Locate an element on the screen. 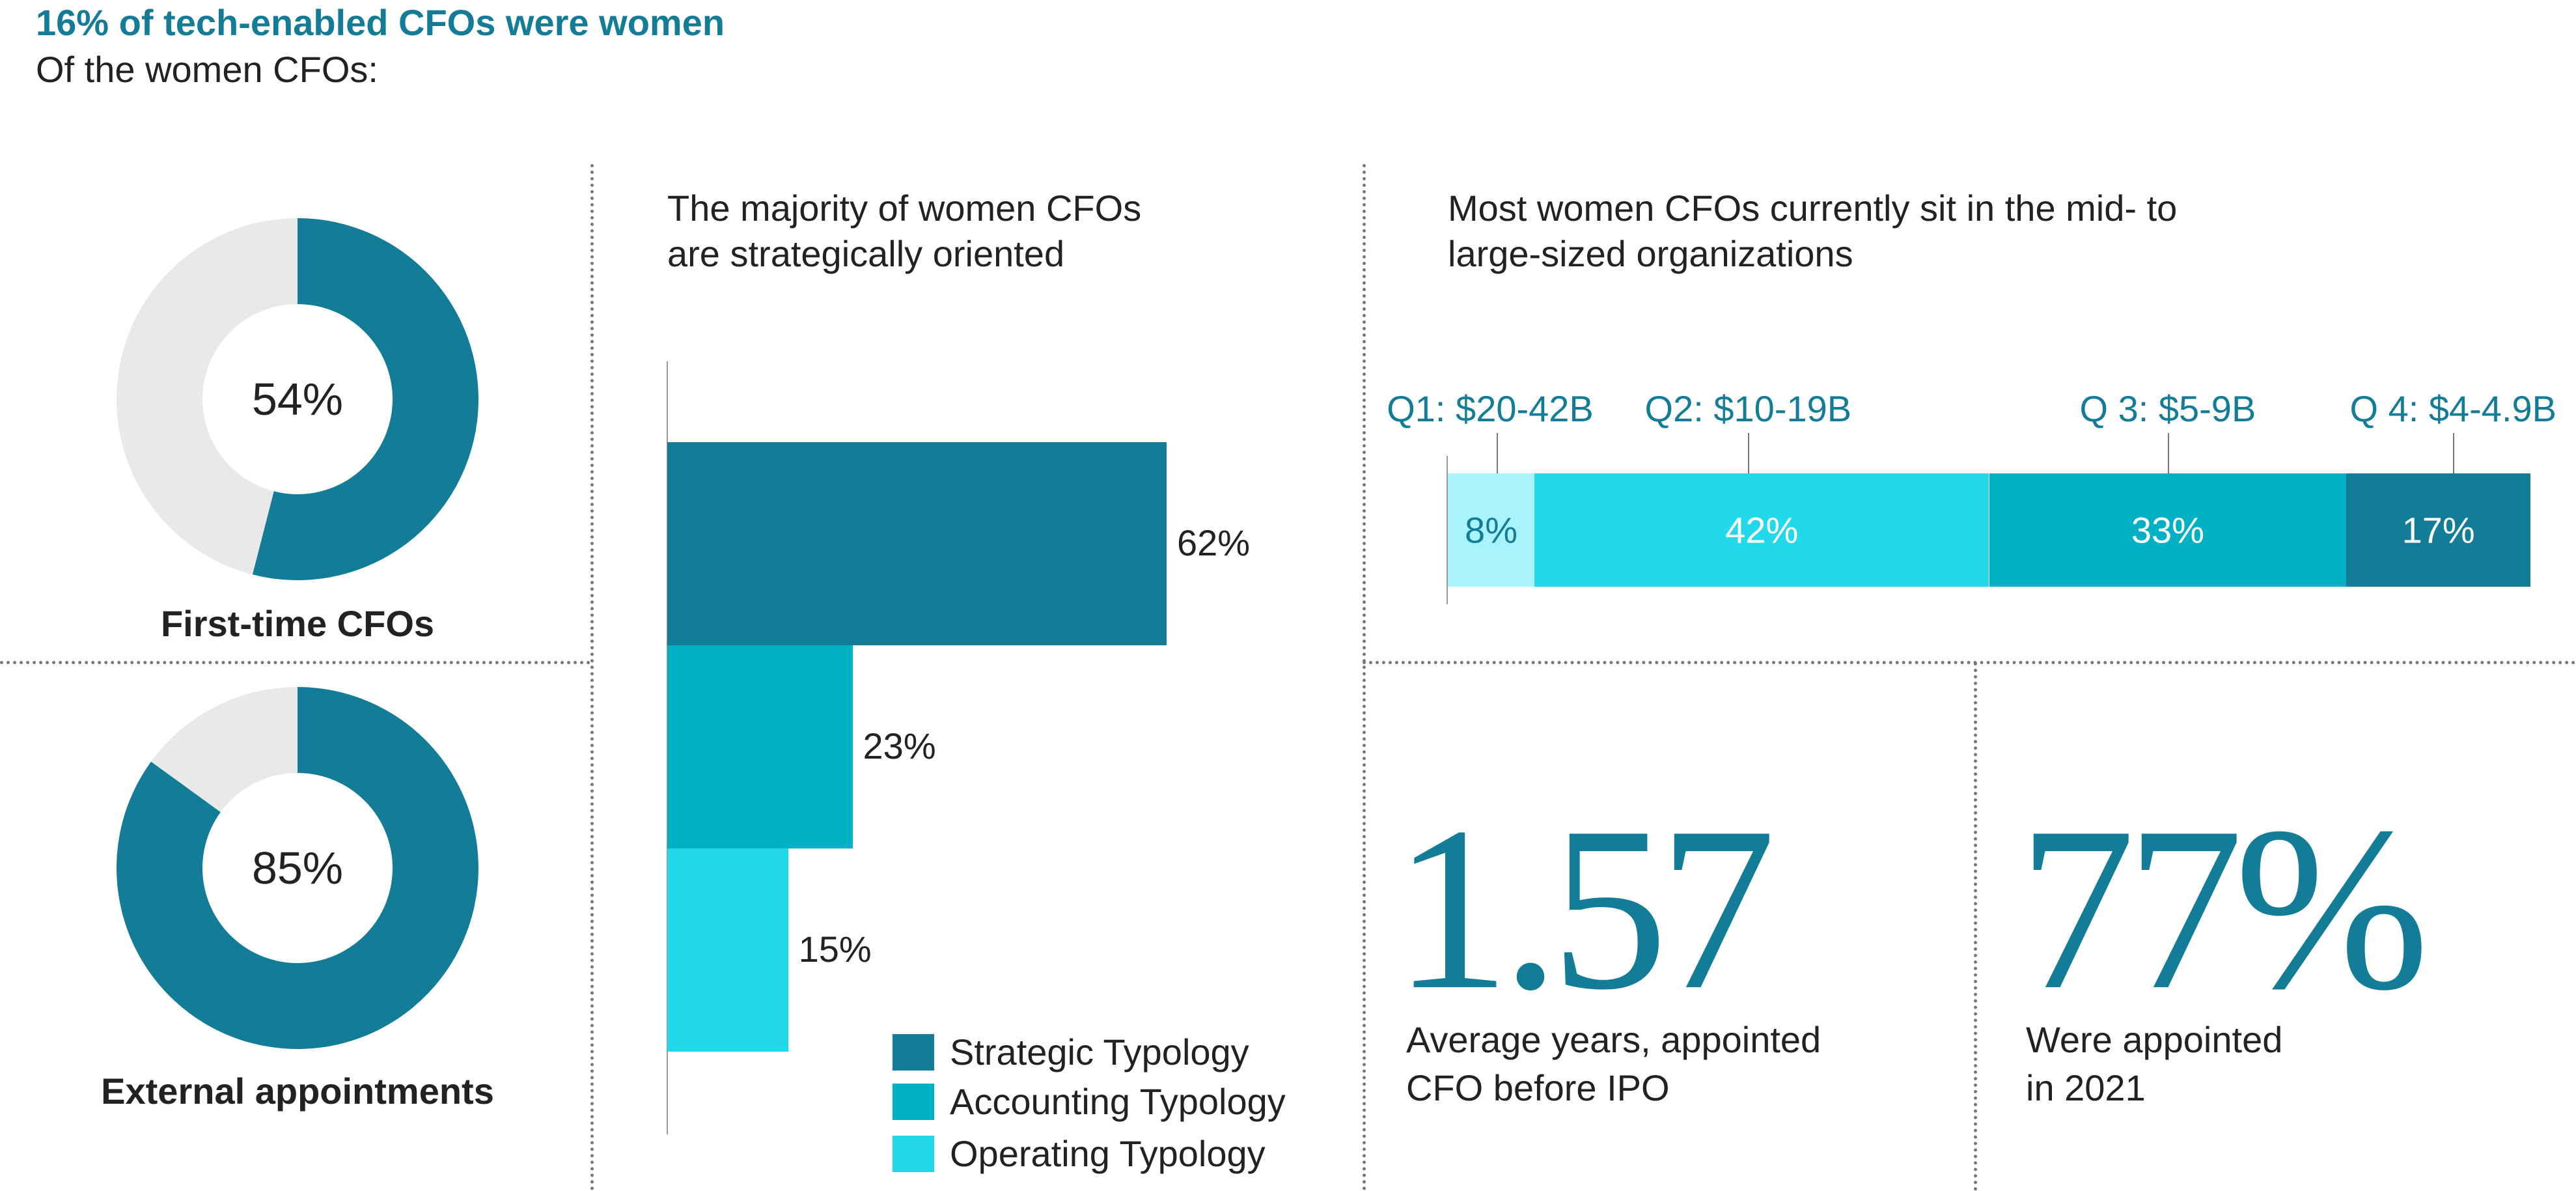 The image size is (2576, 1191). stacked-segment-value-q2: 42% is located at coordinates (1762, 530).